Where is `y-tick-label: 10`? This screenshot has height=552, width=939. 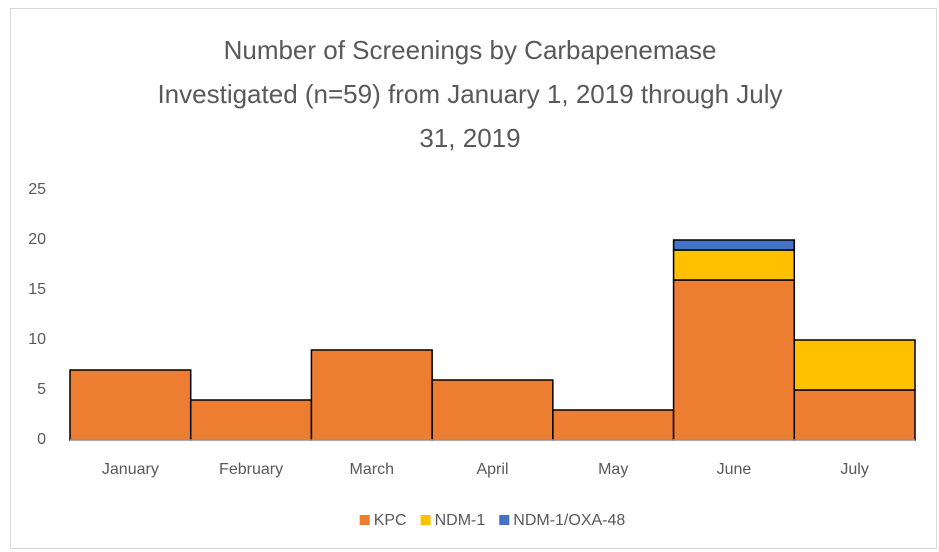 y-tick-label: 10 is located at coordinates (37, 339).